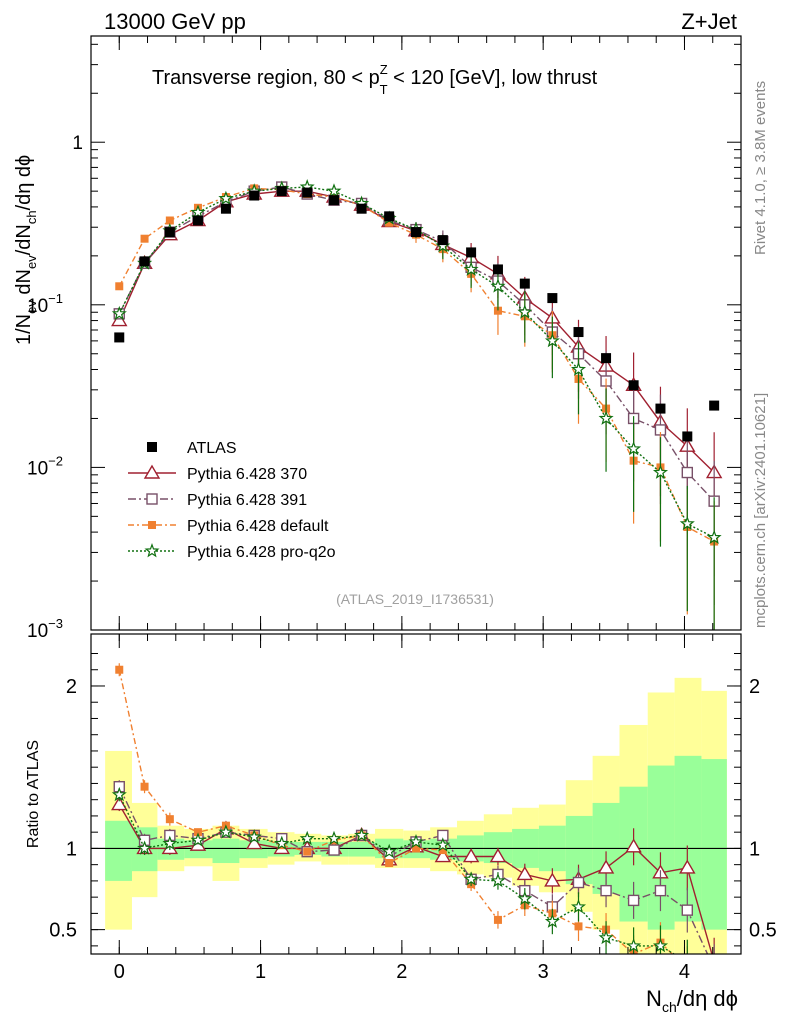 This screenshot has height=1024, width=786. What do you see at coordinates (760, 510) in the screenshot?
I see `mcplots-label: mcplots.cern.ch [arXiv:2401.10621]` at bounding box center [760, 510].